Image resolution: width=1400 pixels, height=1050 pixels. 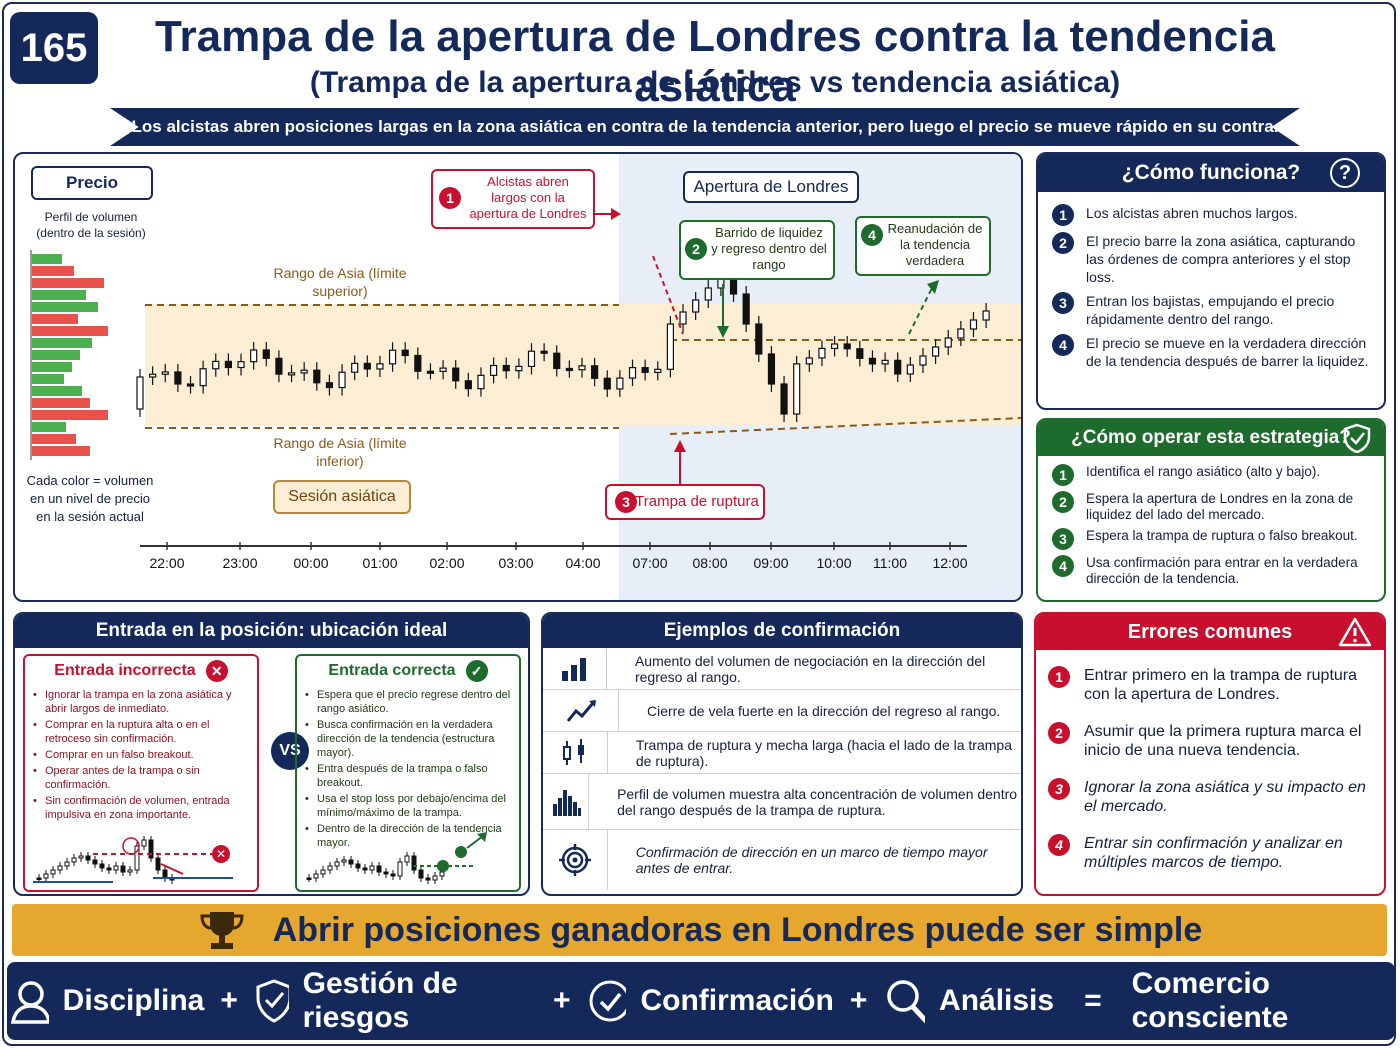 What do you see at coordinates (272, 1001) in the screenshot?
I see `shield-icon` at bounding box center [272, 1001].